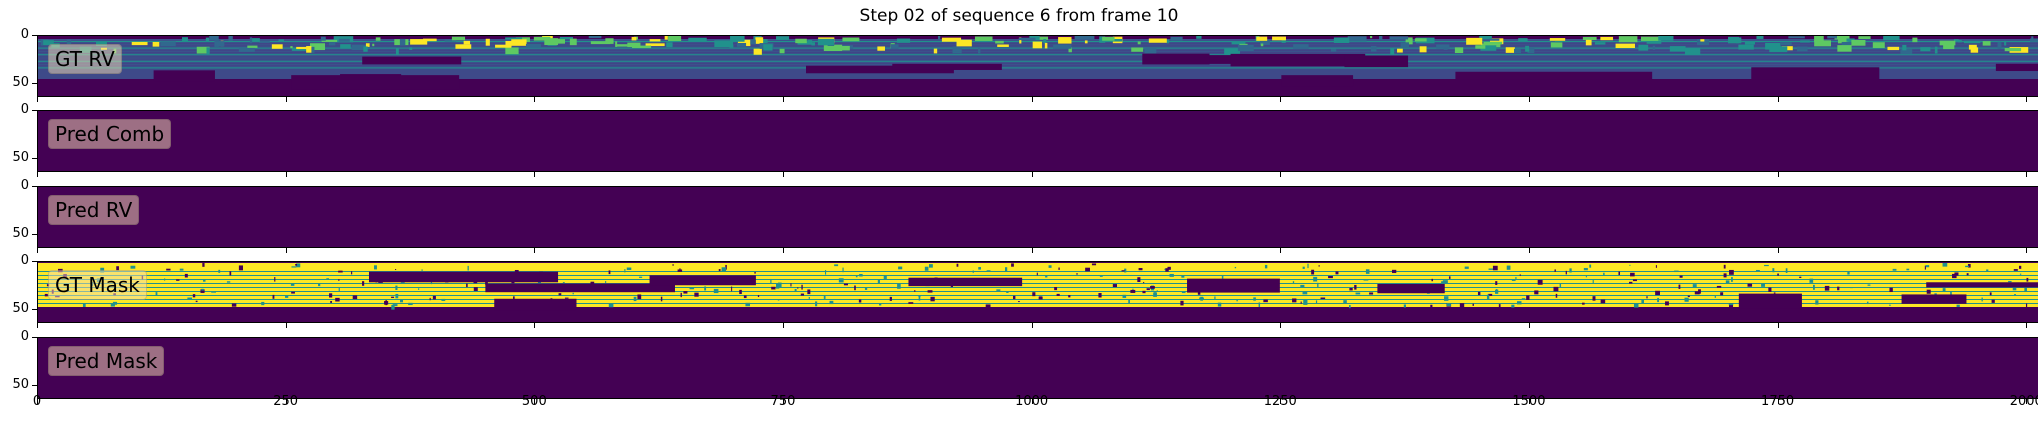 The height and width of the screenshot is (426, 2038). I want to click on heatmap-image, so click(1037, 217).